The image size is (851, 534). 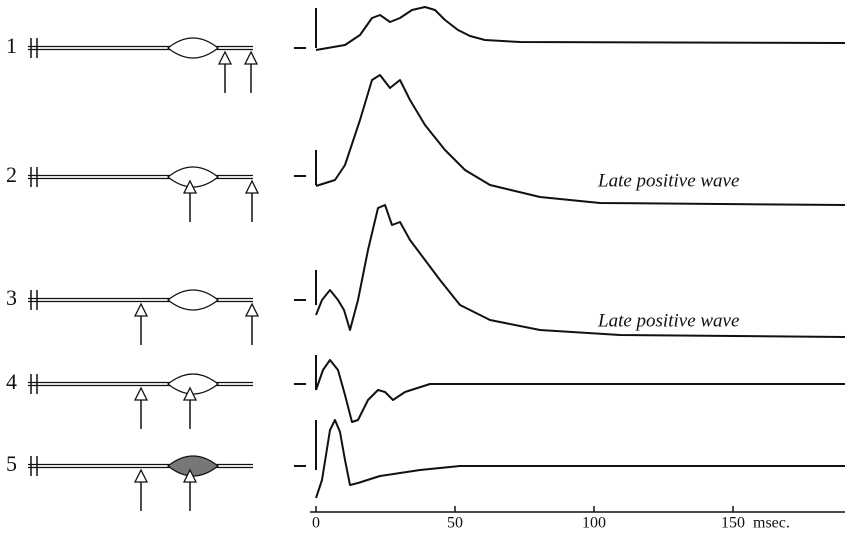 What do you see at coordinates (11, 174) in the screenshot?
I see `row-label: 2` at bounding box center [11, 174].